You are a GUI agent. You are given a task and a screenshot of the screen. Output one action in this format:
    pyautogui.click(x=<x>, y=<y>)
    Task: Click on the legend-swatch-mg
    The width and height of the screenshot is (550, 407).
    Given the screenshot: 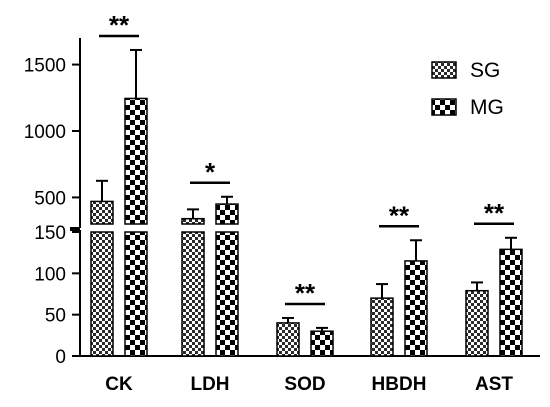 What is the action you would take?
    pyautogui.click(x=444, y=107)
    